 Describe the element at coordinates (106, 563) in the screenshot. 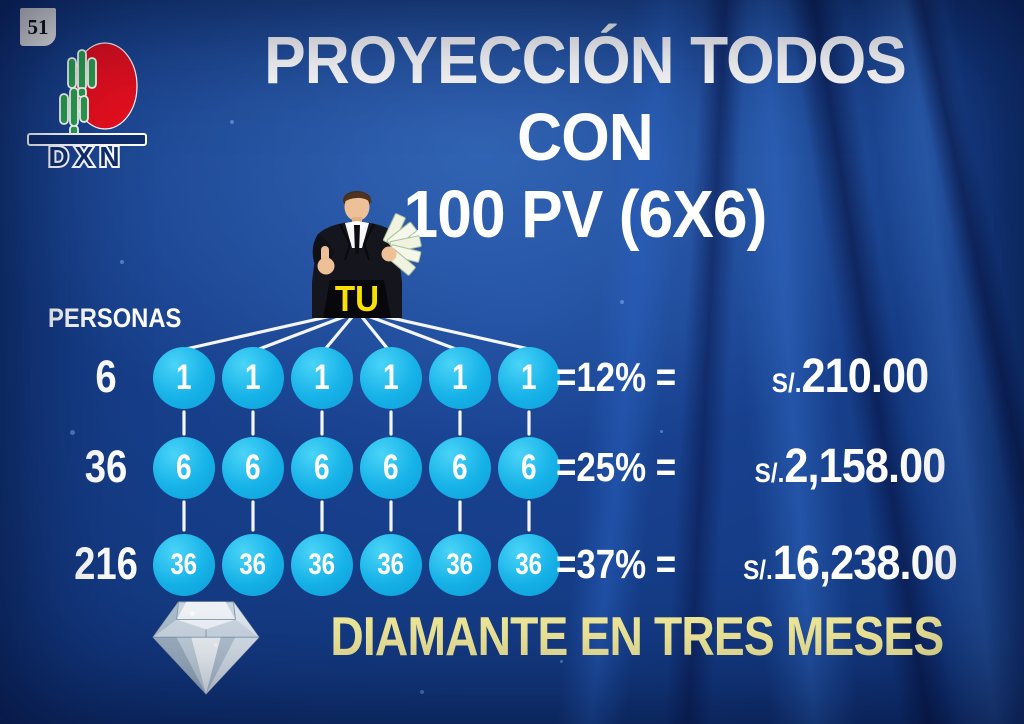

I see `persons-count: 216` at that location.